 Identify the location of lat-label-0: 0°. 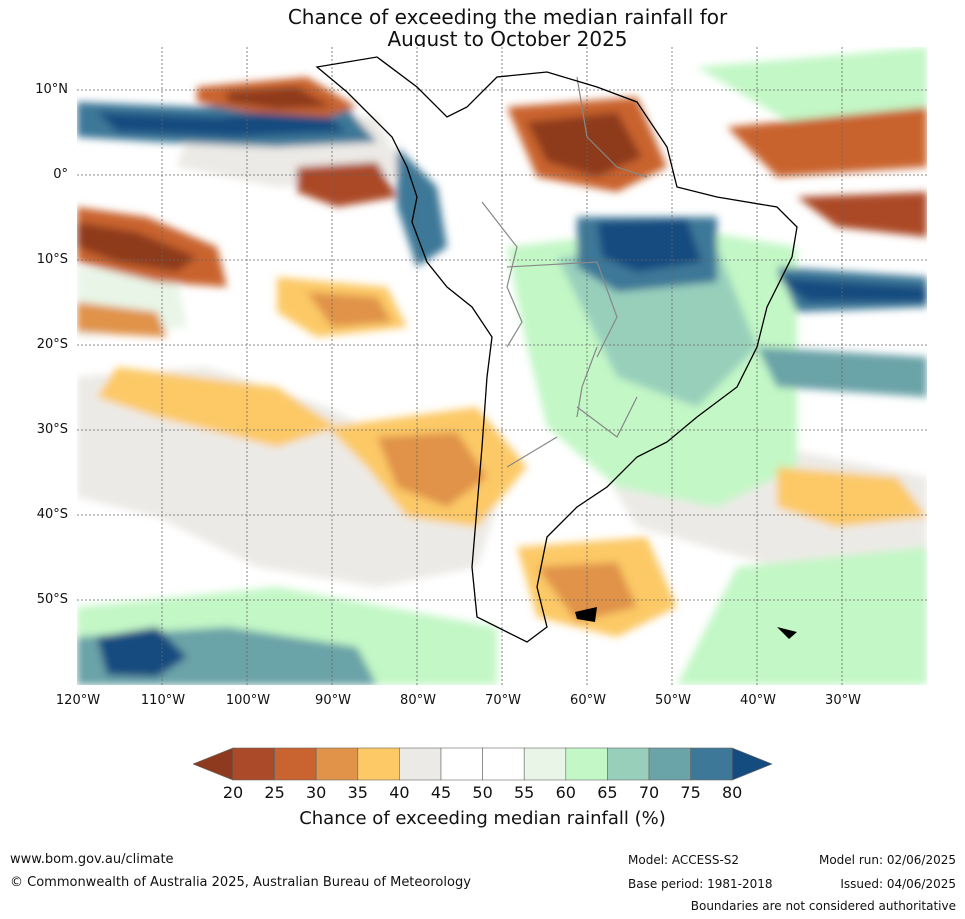
(60, 174).